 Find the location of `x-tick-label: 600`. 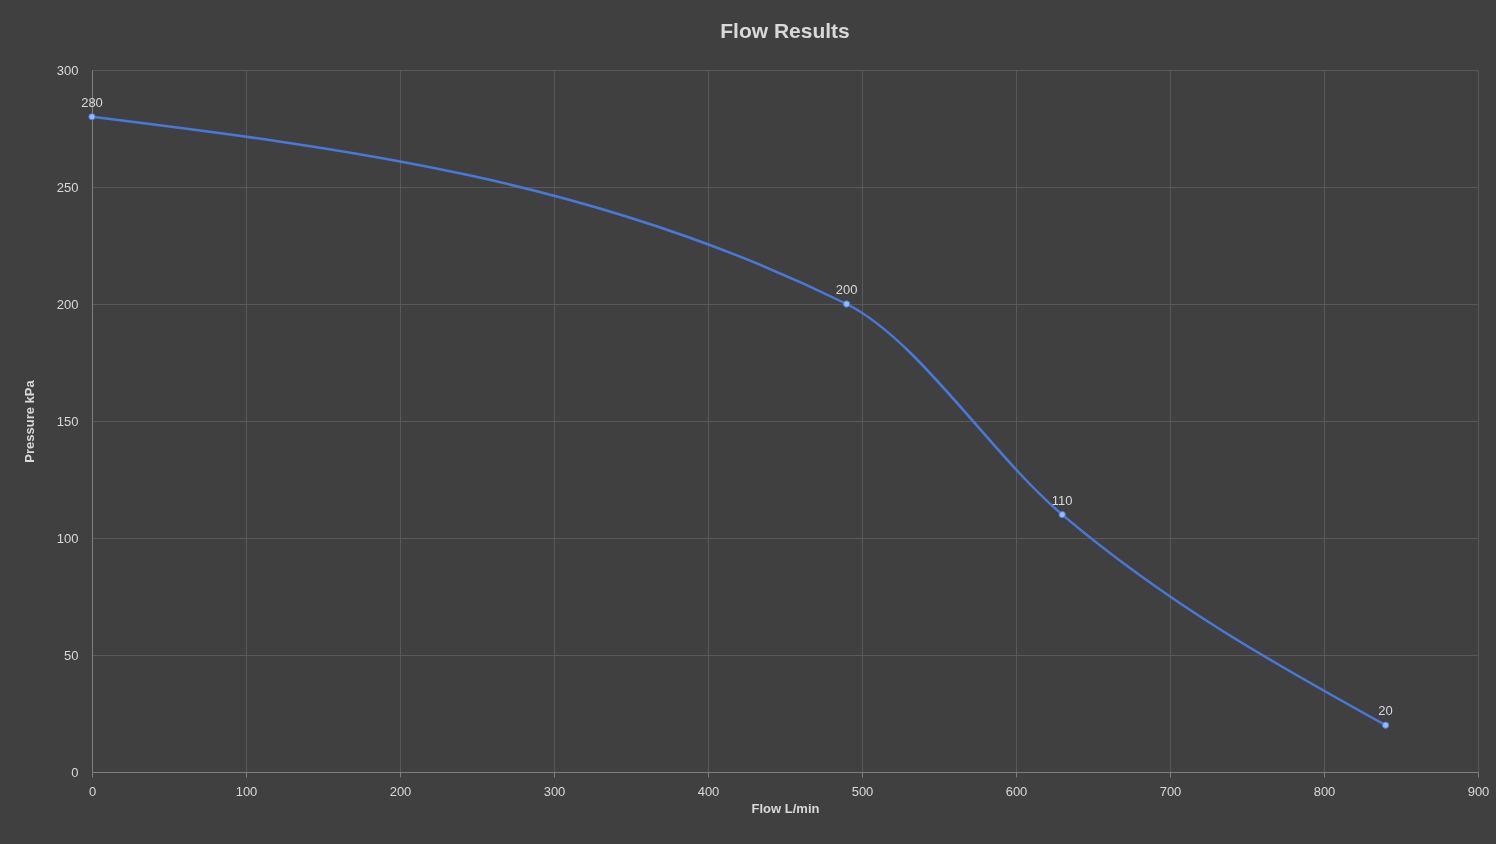

x-tick-label: 600 is located at coordinates (1016, 791).